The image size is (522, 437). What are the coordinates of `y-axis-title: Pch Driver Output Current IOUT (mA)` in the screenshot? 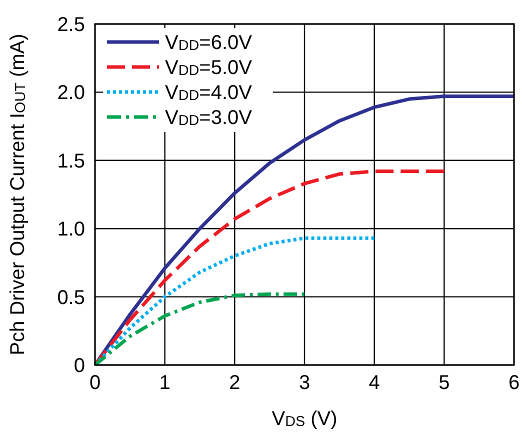 It's located at (18, 195).